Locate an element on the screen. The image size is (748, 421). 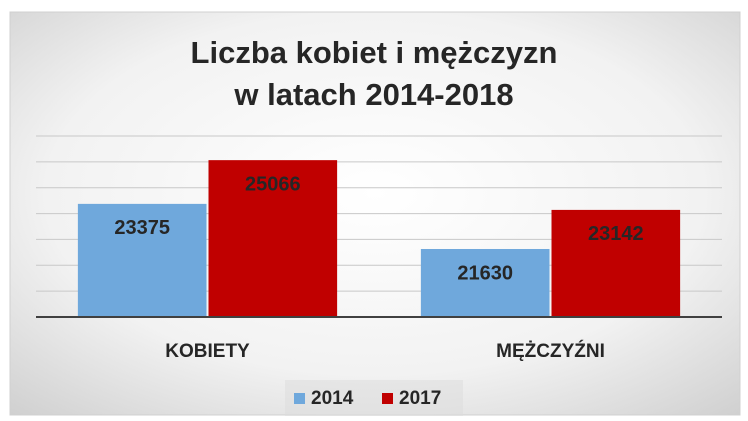
x-tick-label: KOBIETY is located at coordinates (207, 351).